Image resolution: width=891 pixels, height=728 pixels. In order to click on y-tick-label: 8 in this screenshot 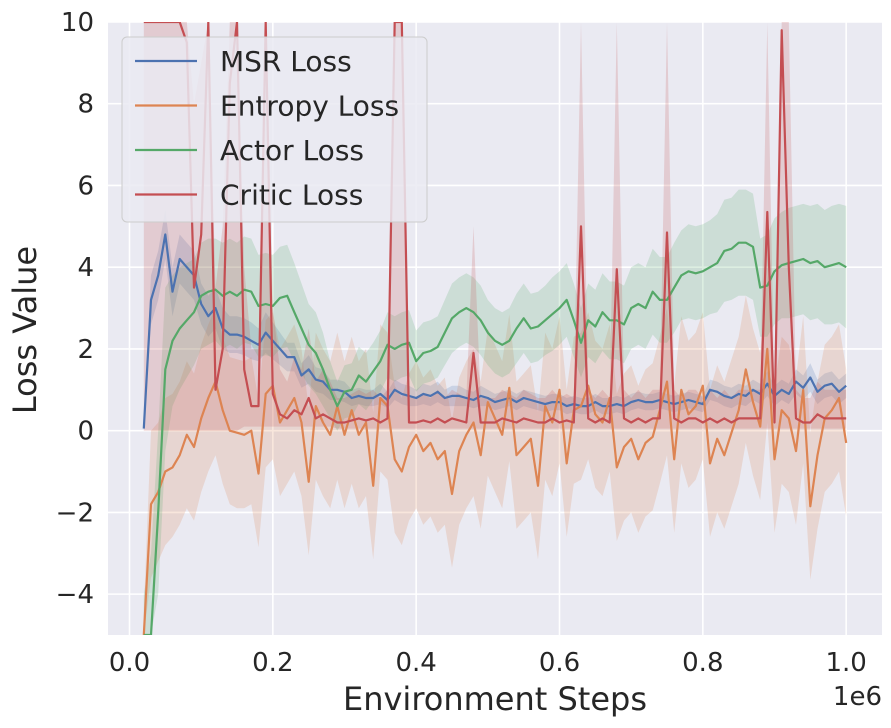, I will do `click(85, 105)`.